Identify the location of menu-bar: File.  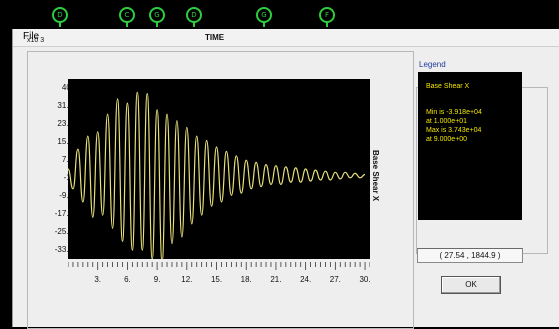
(286, 38).